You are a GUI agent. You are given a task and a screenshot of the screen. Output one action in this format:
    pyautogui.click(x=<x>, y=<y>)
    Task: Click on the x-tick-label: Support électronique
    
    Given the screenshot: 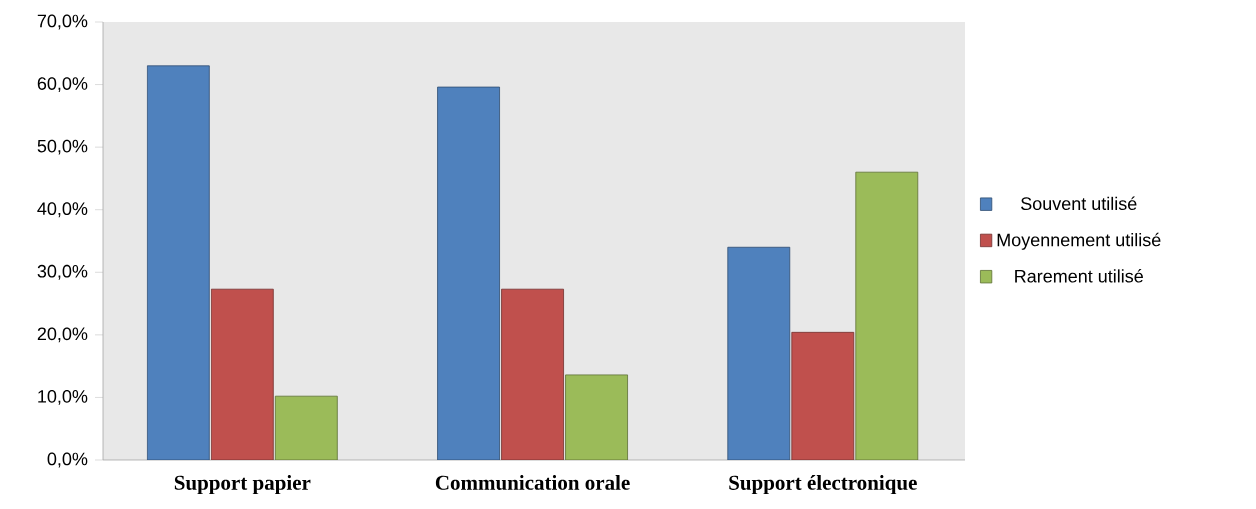 What is the action you would take?
    pyautogui.click(x=823, y=485)
    